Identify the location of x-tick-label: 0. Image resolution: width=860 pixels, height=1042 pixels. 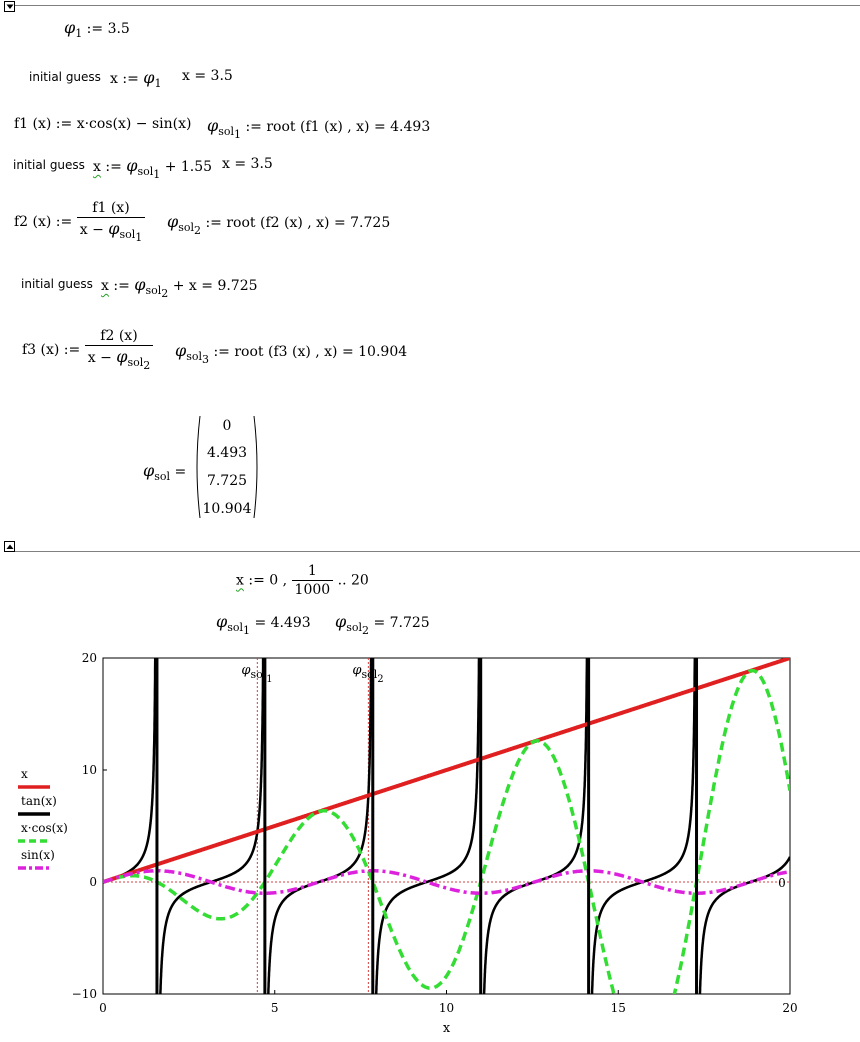
(103, 1008).